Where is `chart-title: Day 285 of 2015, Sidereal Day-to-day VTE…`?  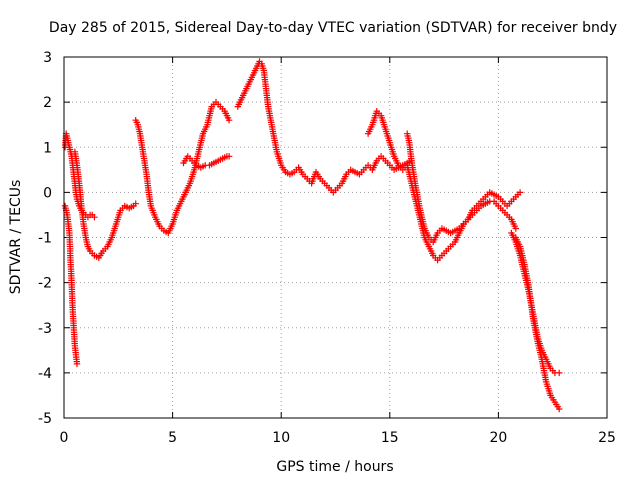 chart-title: Day 285 of 2015, Sidereal Day-to-day VTE… is located at coordinates (333, 28).